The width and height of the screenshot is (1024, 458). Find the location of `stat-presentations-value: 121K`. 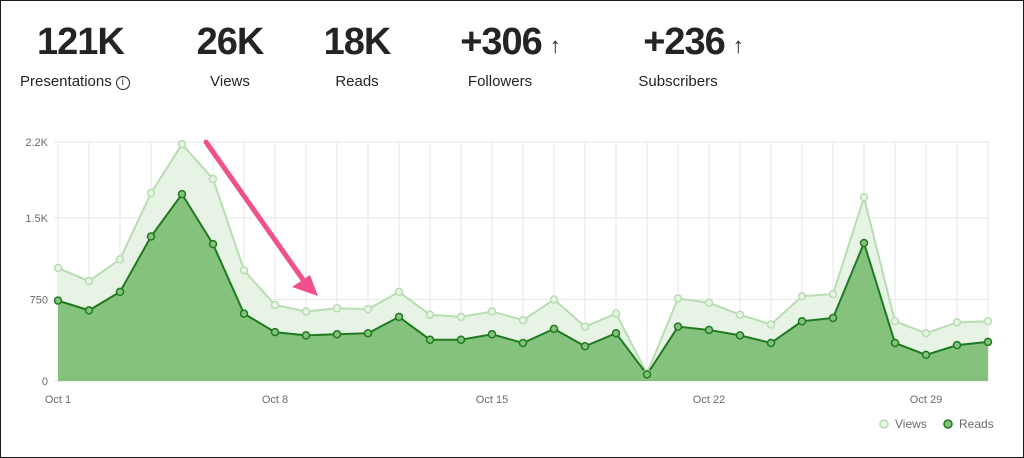

stat-presentations-value: 121K is located at coordinates (81, 42).